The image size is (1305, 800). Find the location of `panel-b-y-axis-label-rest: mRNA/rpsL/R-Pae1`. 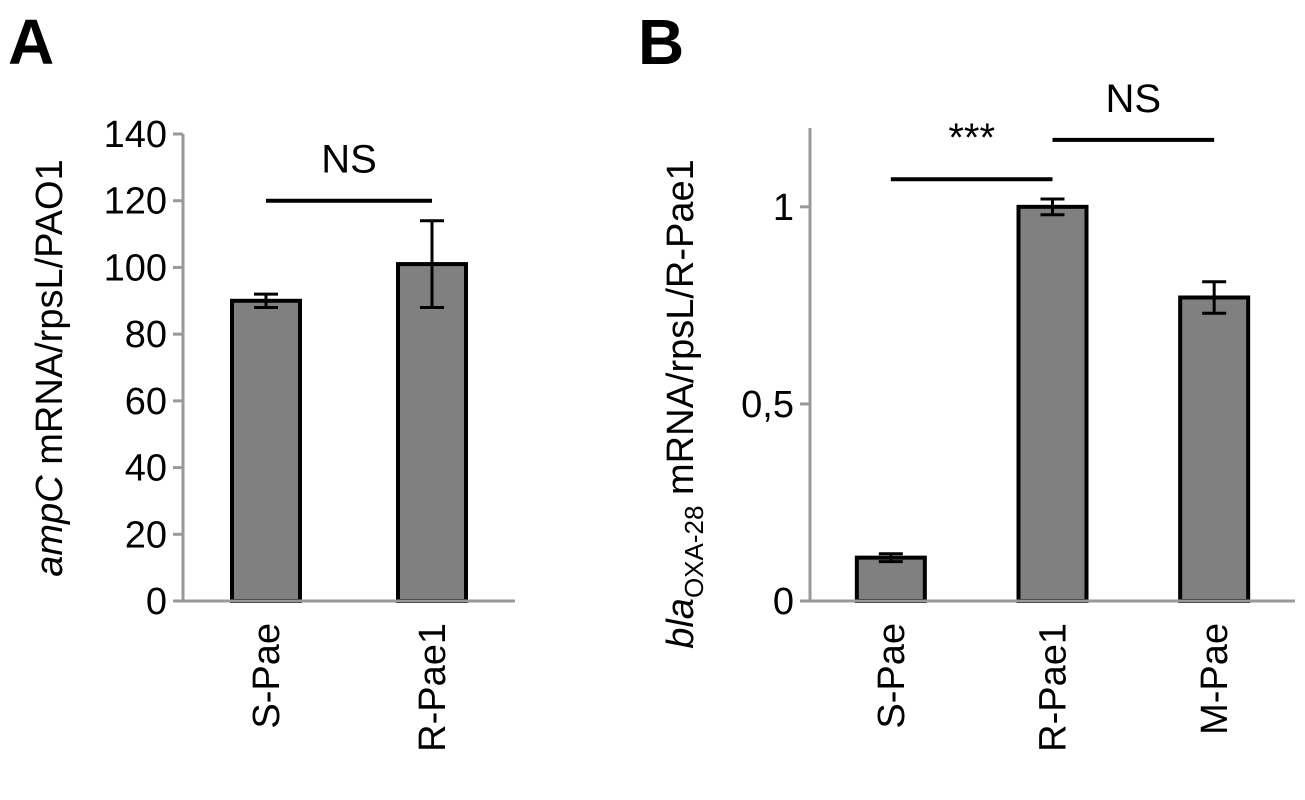

panel-b-y-axis-label-rest: mRNA/rpsL/R-Pae1 is located at coordinates (681, 332).